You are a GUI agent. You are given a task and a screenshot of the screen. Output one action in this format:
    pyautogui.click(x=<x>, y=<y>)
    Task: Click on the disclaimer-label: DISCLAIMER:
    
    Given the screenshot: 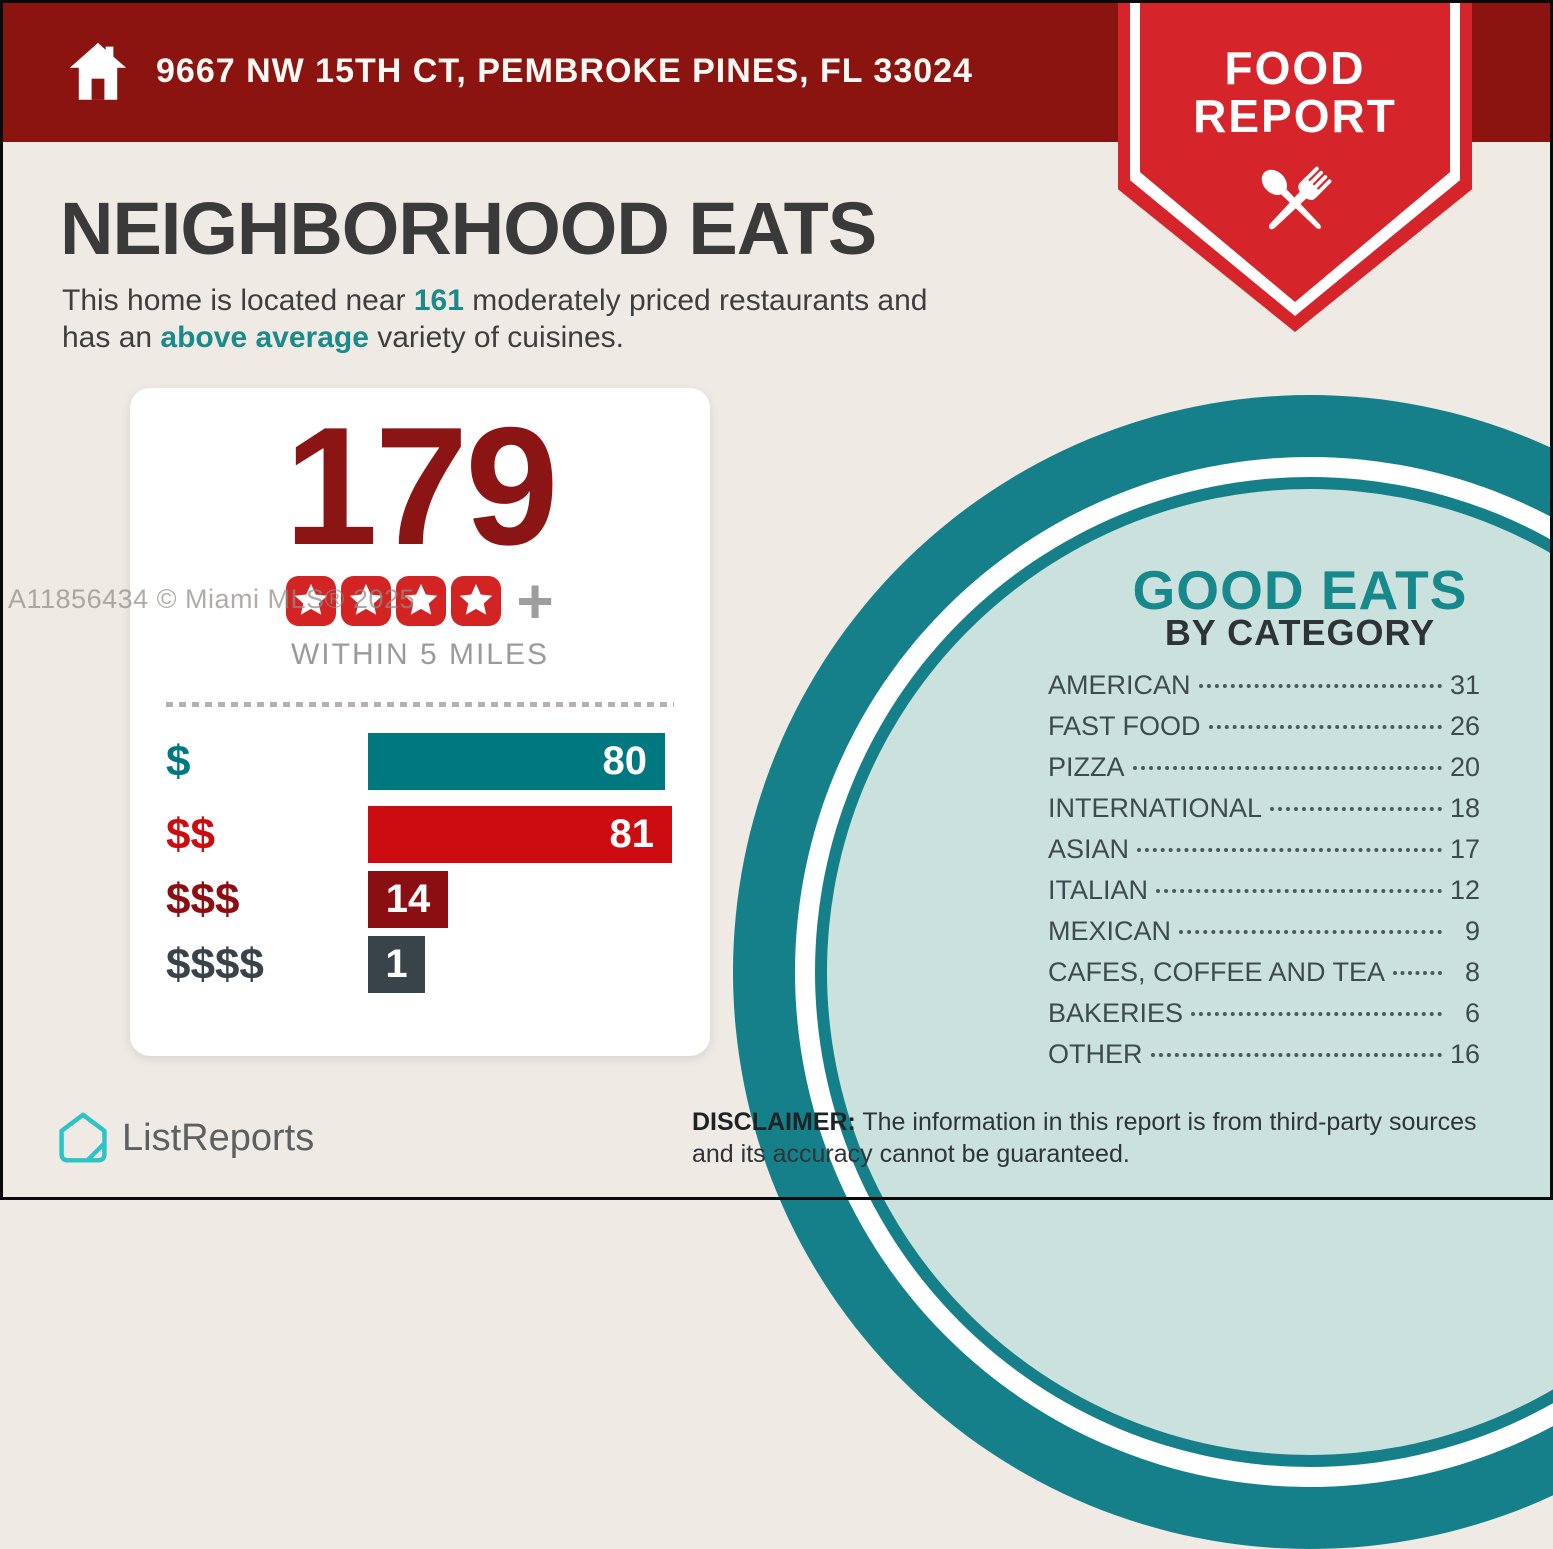 What is the action you would take?
    pyautogui.click(x=774, y=1122)
    